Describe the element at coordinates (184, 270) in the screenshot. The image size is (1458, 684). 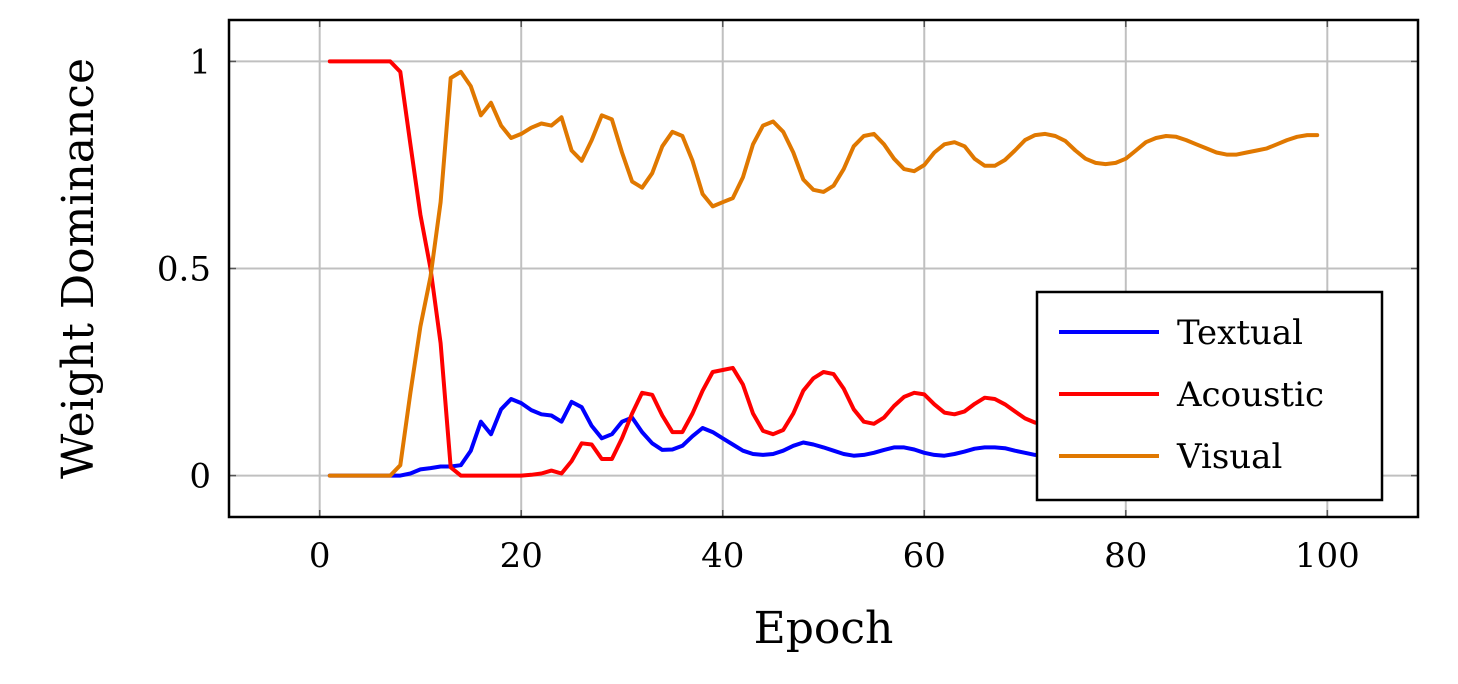
I see `y-tick-label: 0.5` at that location.